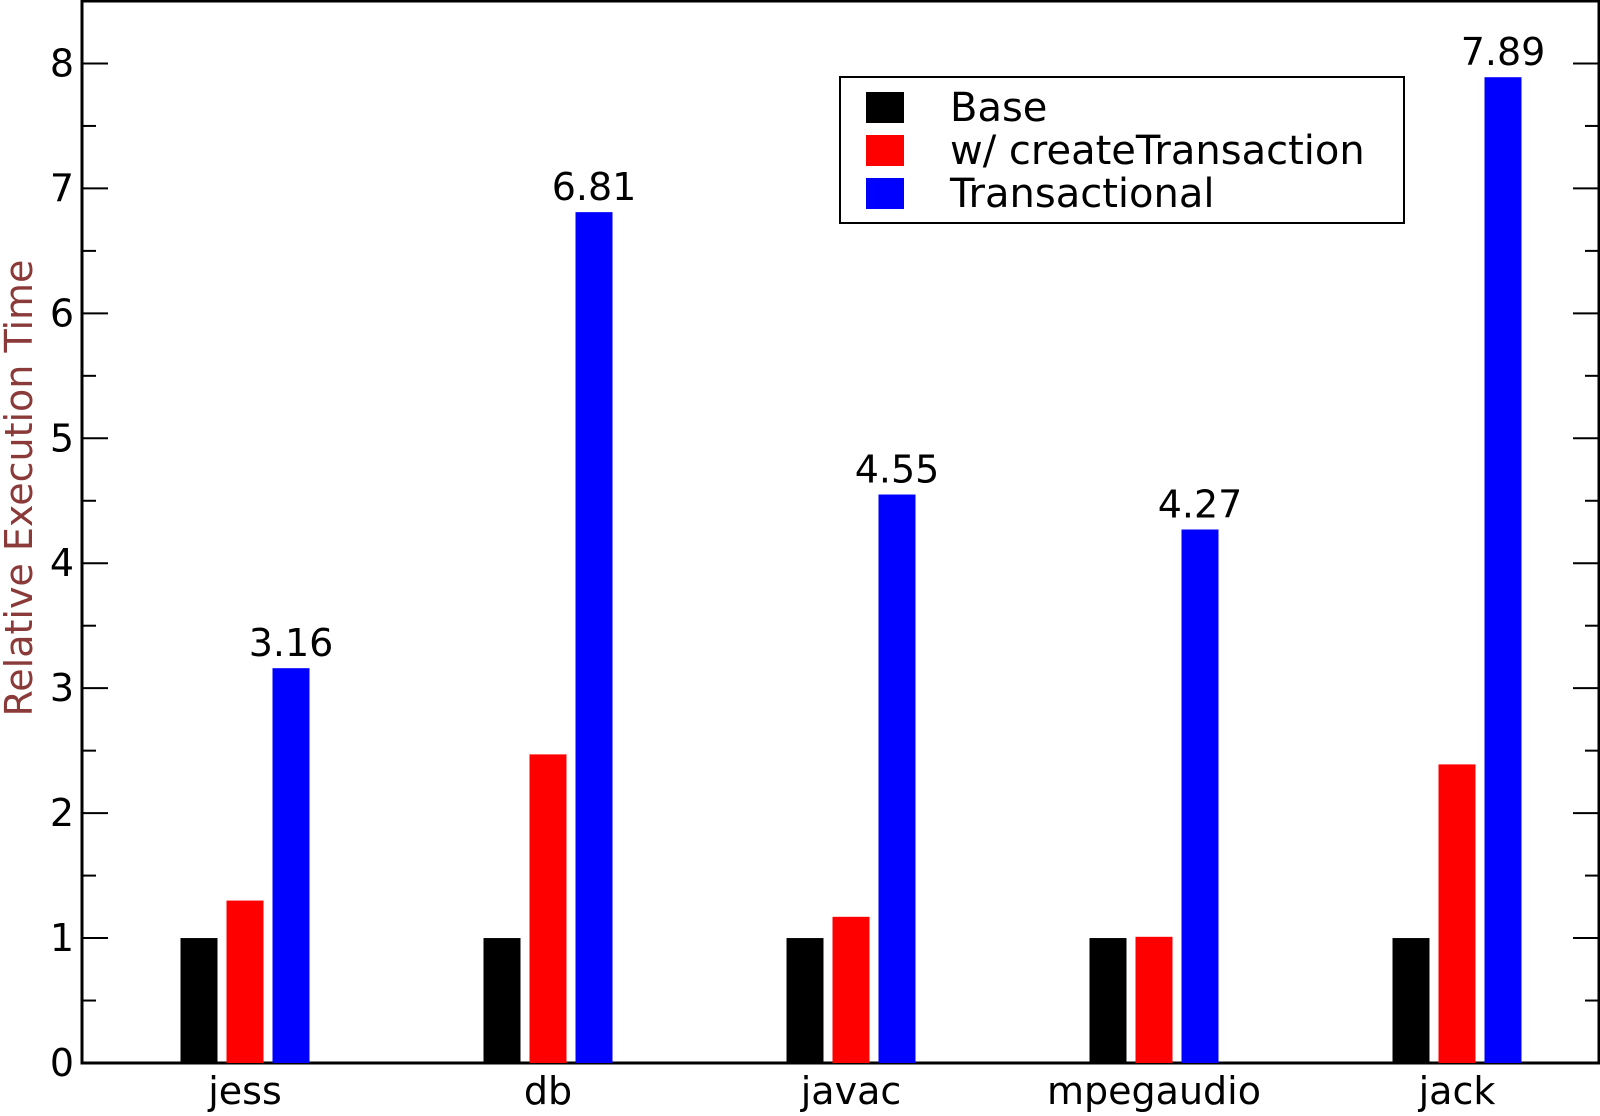 The height and width of the screenshot is (1116, 1600). What do you see at coordinates (1503, 52) in the screenshot?
I see `data-label: 7.89` at bounding box center [1503, 52].